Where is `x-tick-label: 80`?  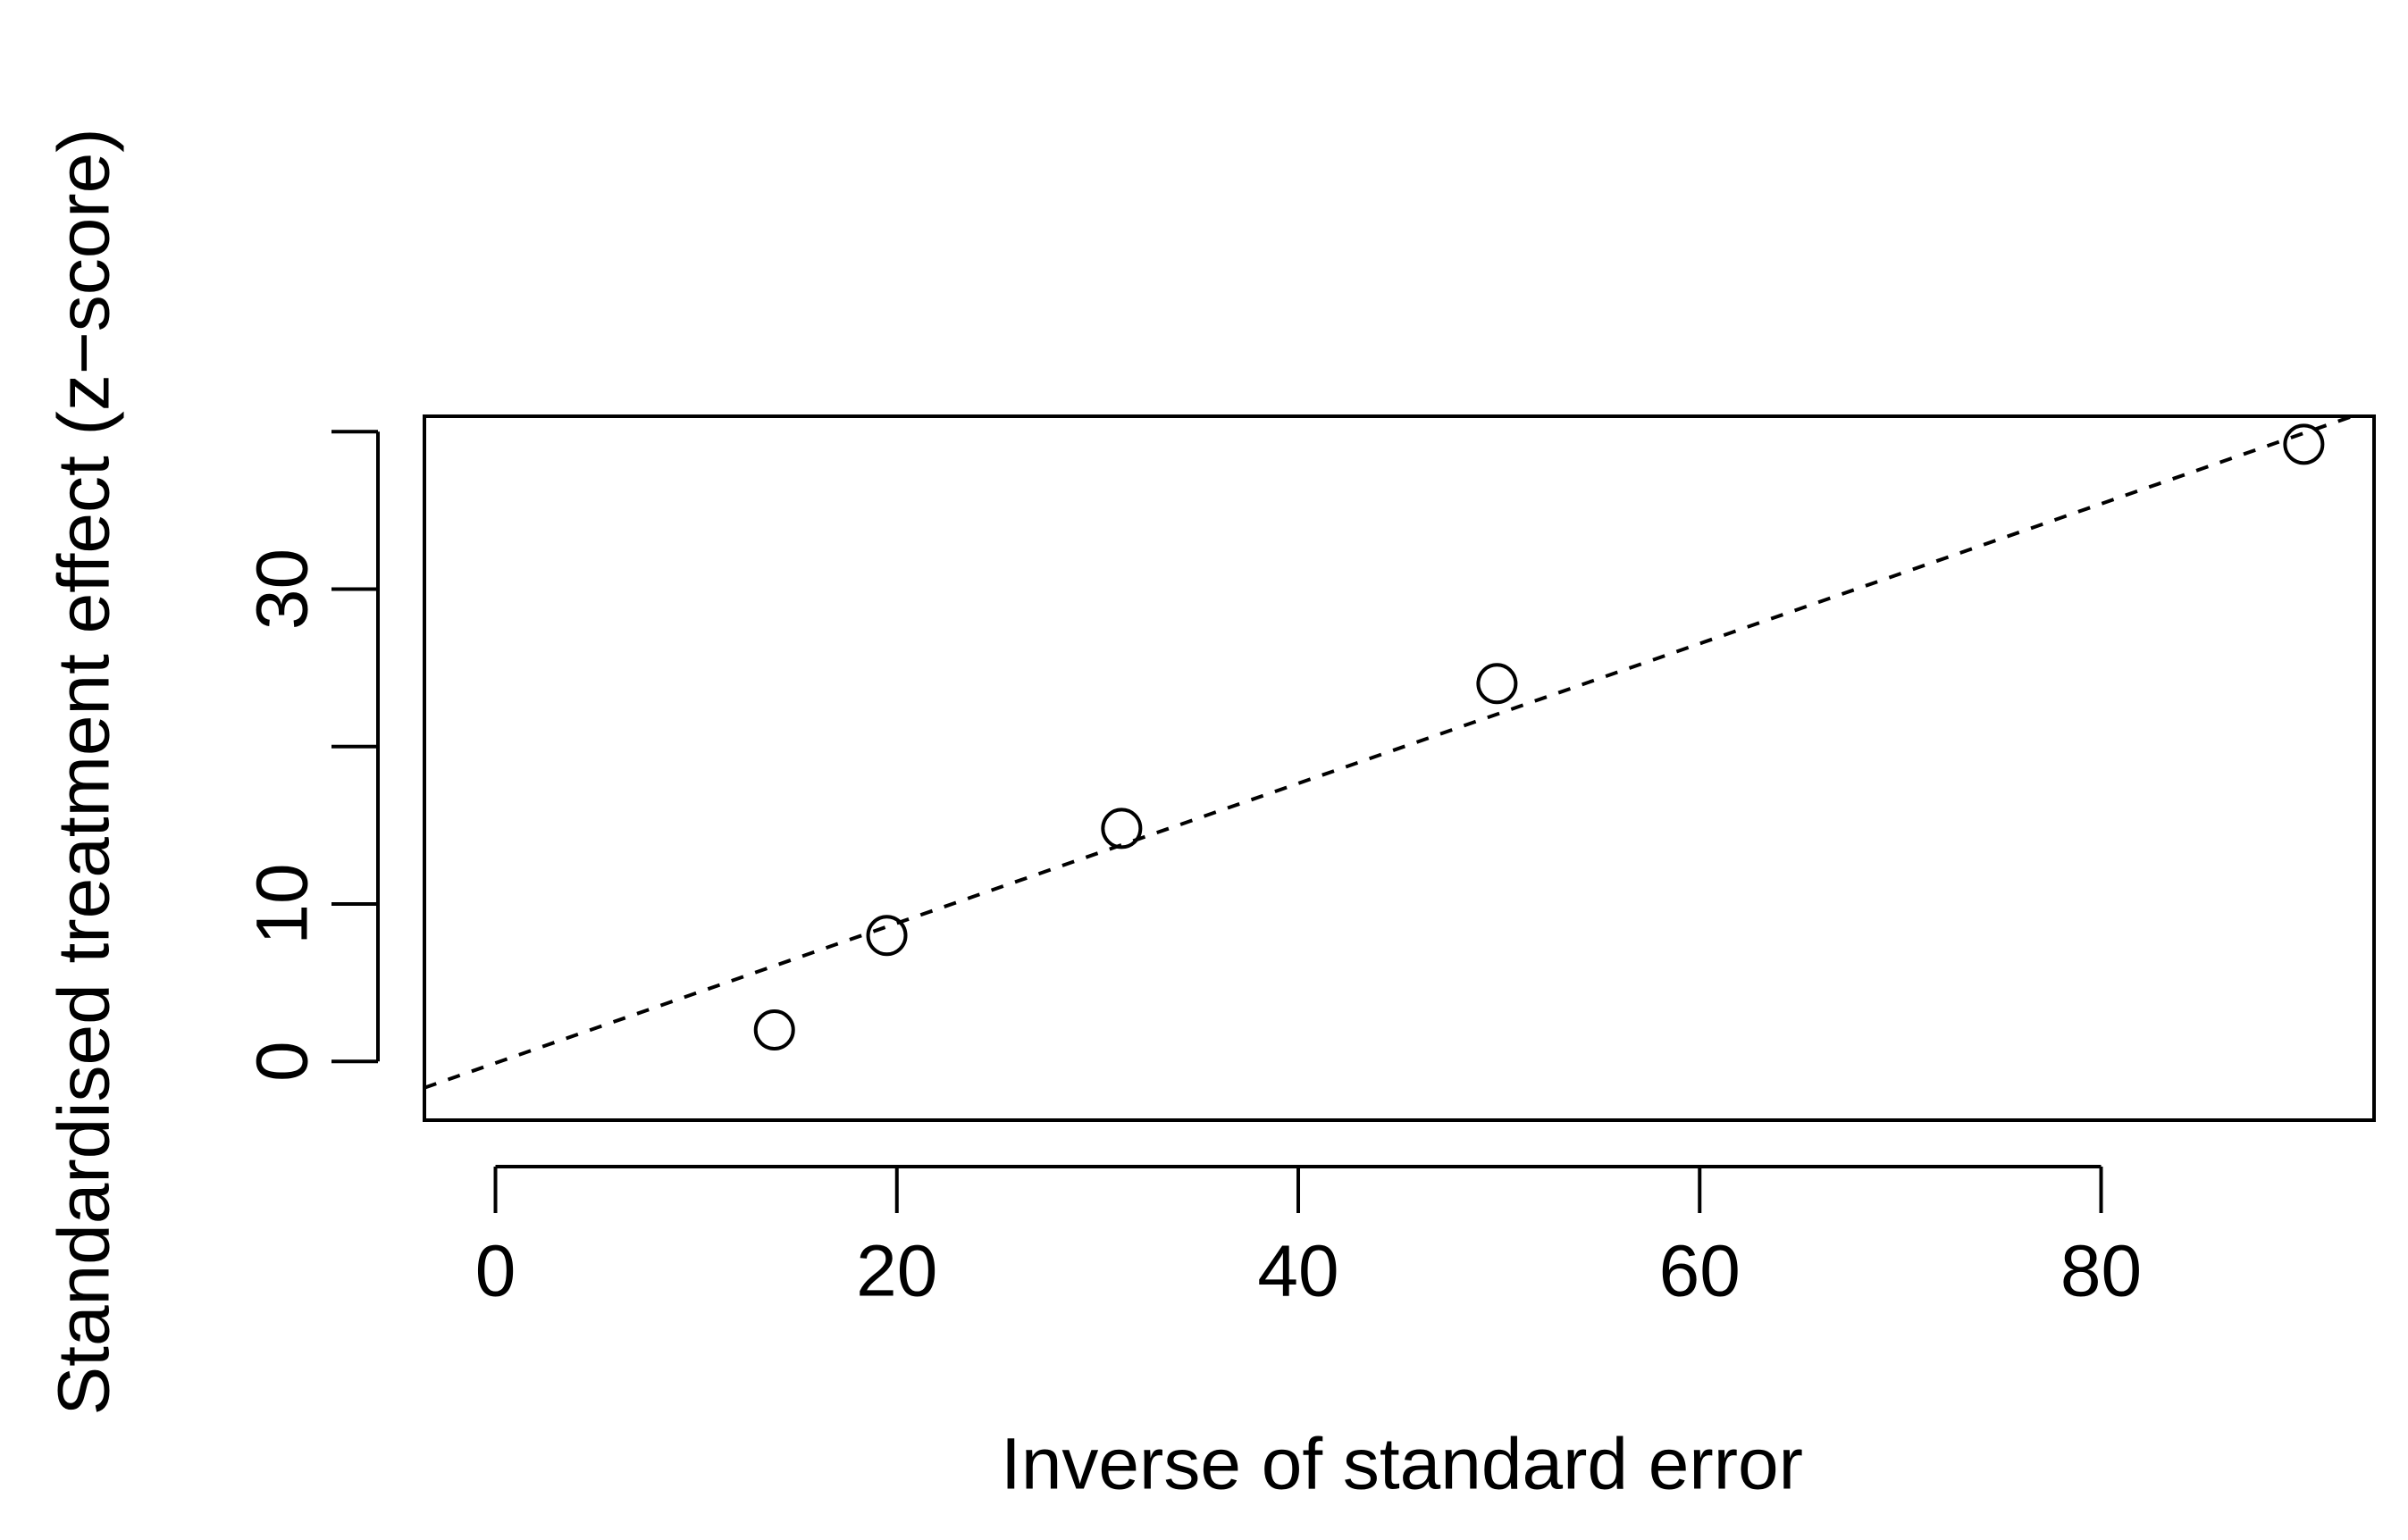
x-tick-label: 80 is located at coordinates (2101, 1272).